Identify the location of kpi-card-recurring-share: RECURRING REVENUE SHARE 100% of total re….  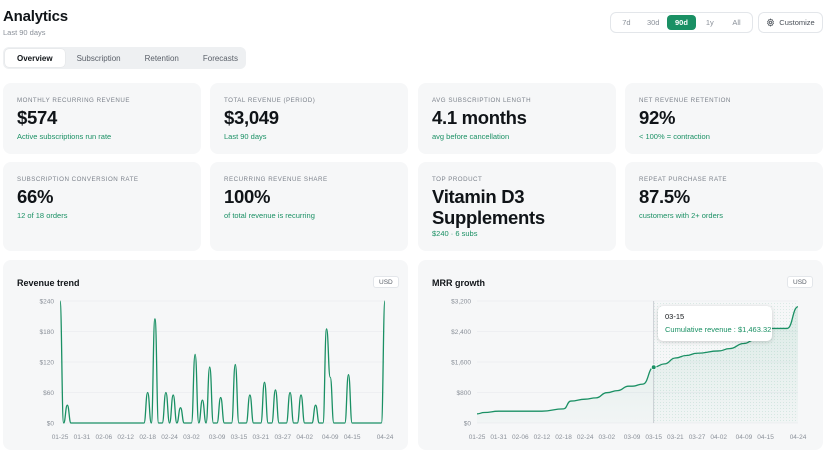
(309, 206).